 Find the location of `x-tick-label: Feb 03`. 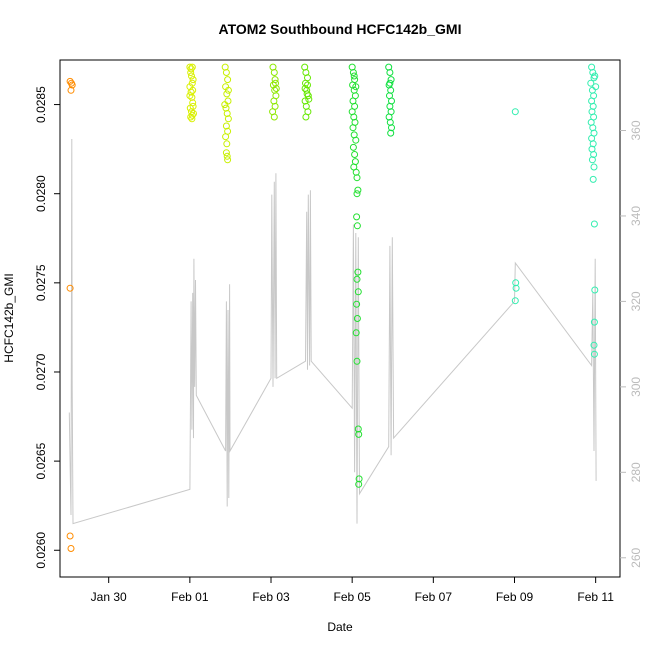

x-tick-label: Feb 03 is located at coordinates (271, 597).